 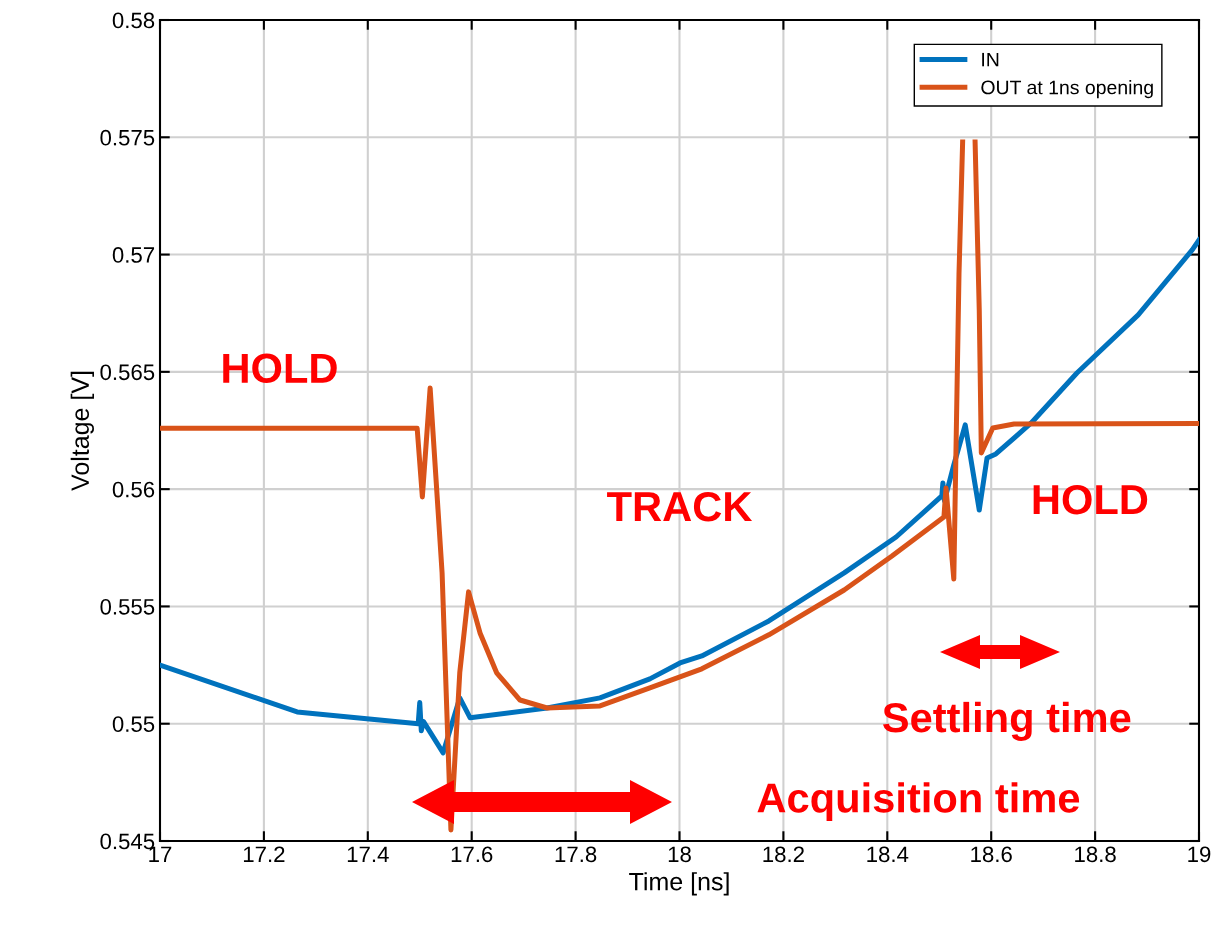 I want to click on x-tick-label: 19, so click(x=1199, y=854).